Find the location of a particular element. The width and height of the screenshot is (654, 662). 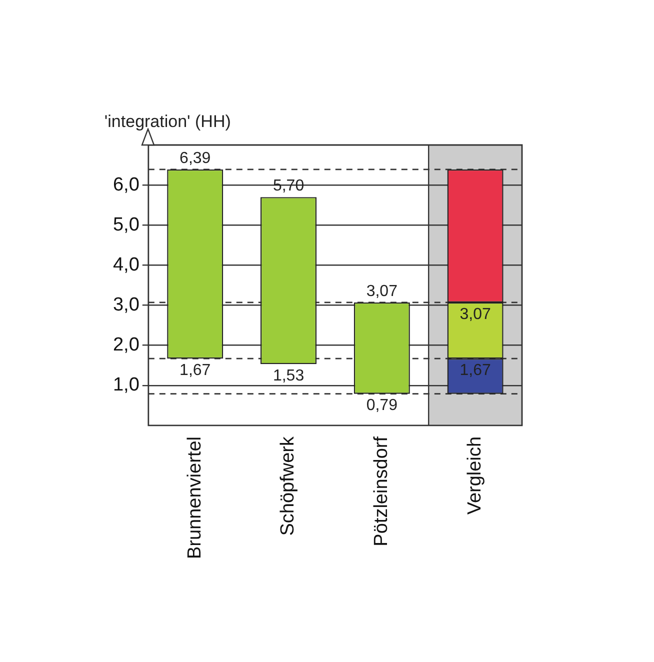

y-tick-label: 4,0 is located at coordinates (126, 265).